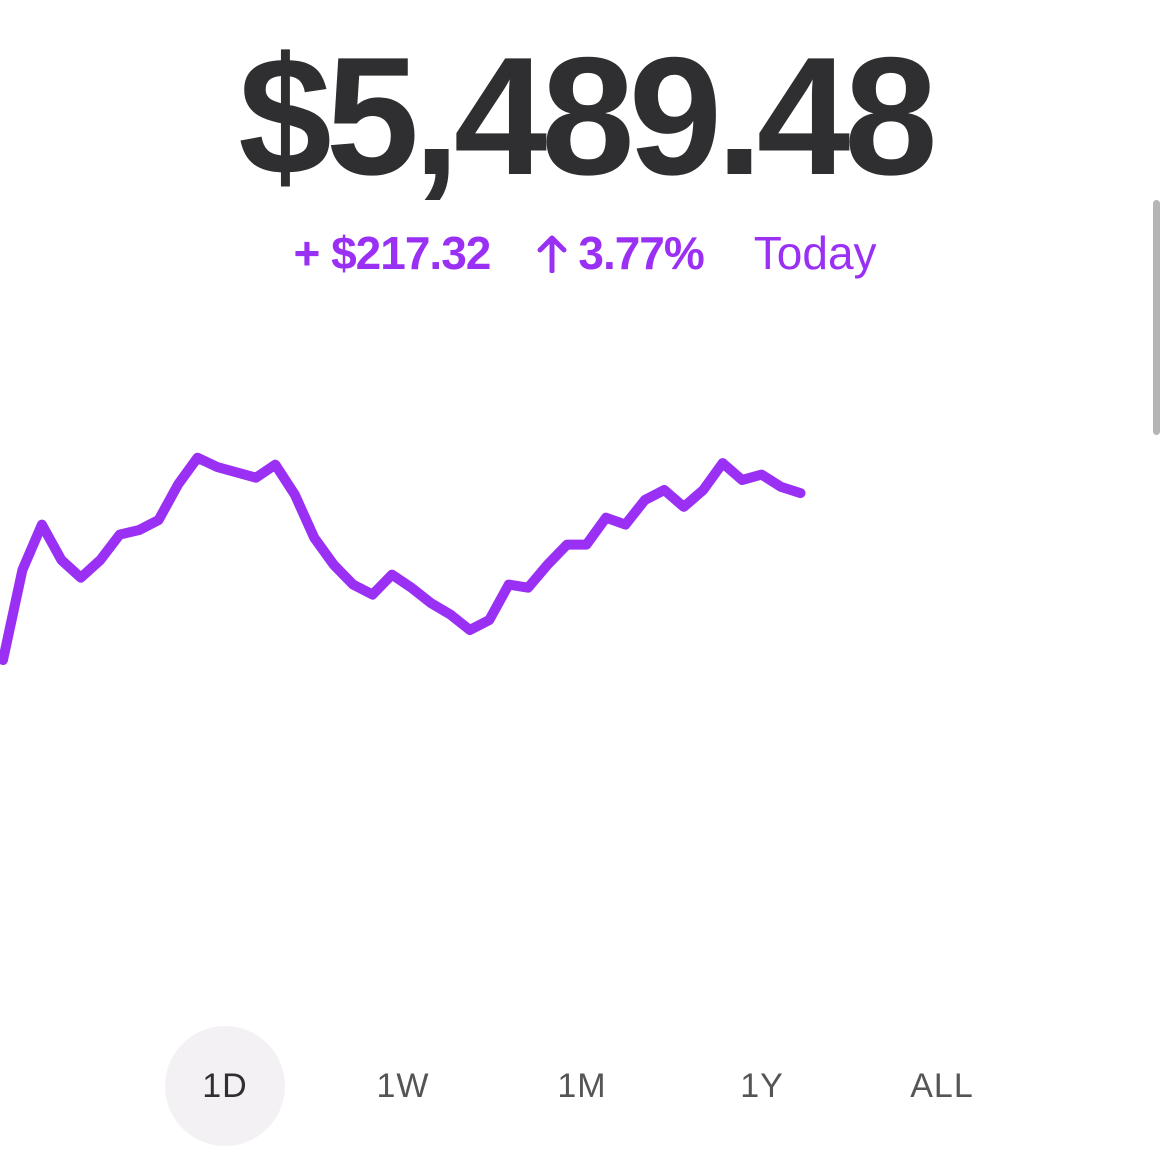  I want to click on range-selector: 1D 1W 1M 1Y ALL, so click(585, 1086).